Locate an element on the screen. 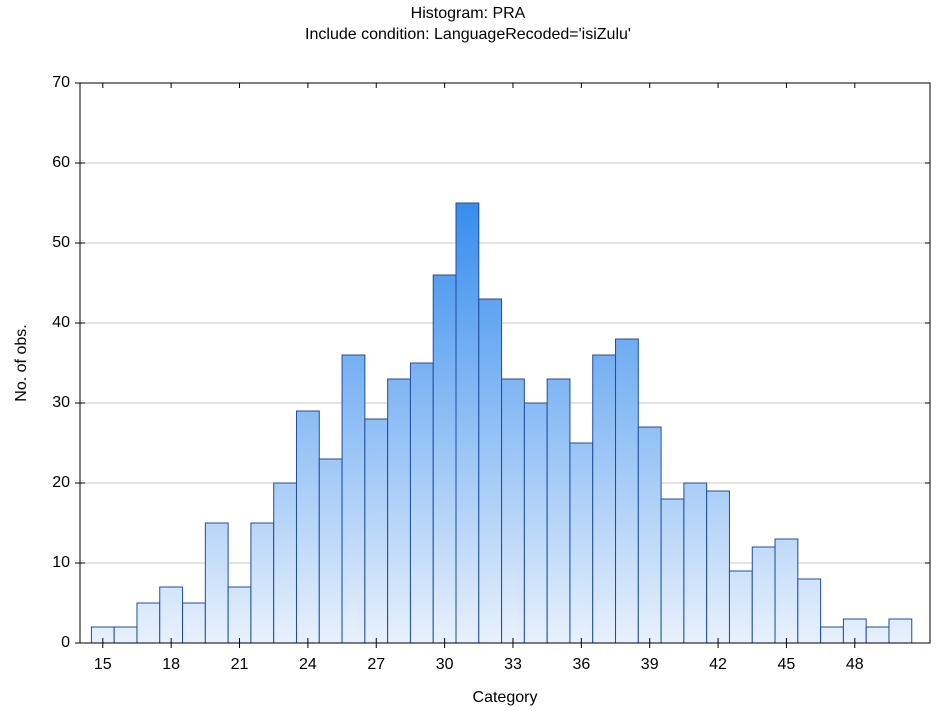 This screenshot has width=937, height=711. y-axis-label: No. of obs. is located at coordinates (21, 362).